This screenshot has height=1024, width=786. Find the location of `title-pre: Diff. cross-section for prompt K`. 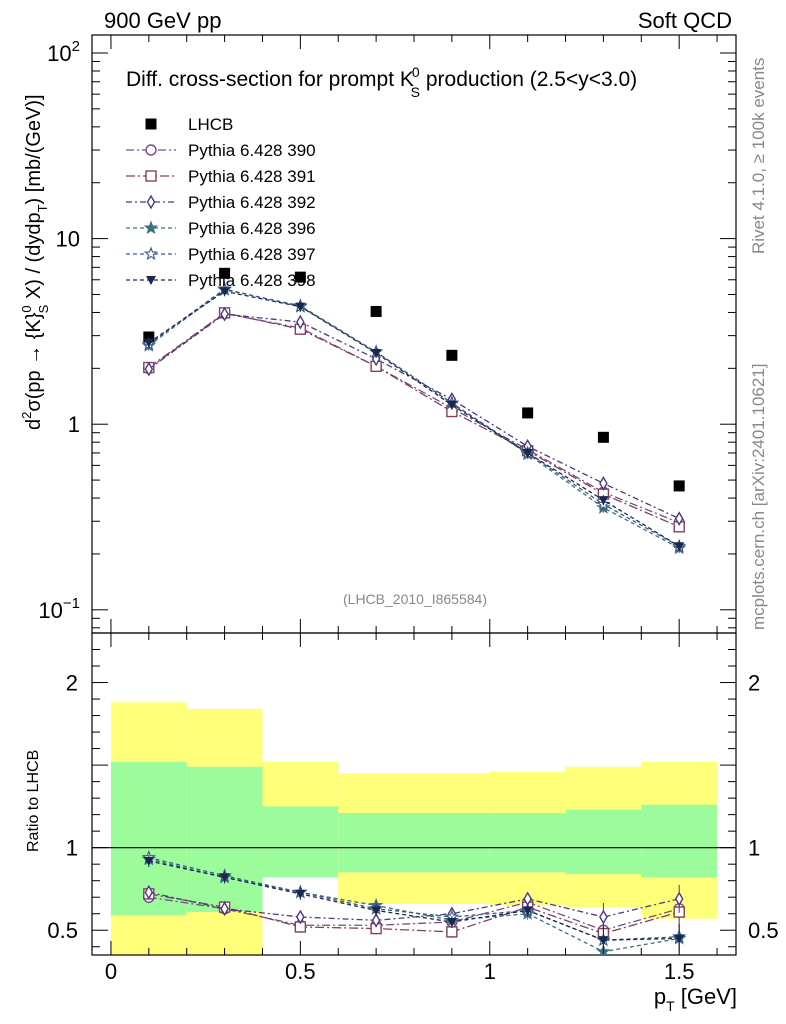

title-pre: Diff. cross-section for prompt K is located at coordinates (270, 79).